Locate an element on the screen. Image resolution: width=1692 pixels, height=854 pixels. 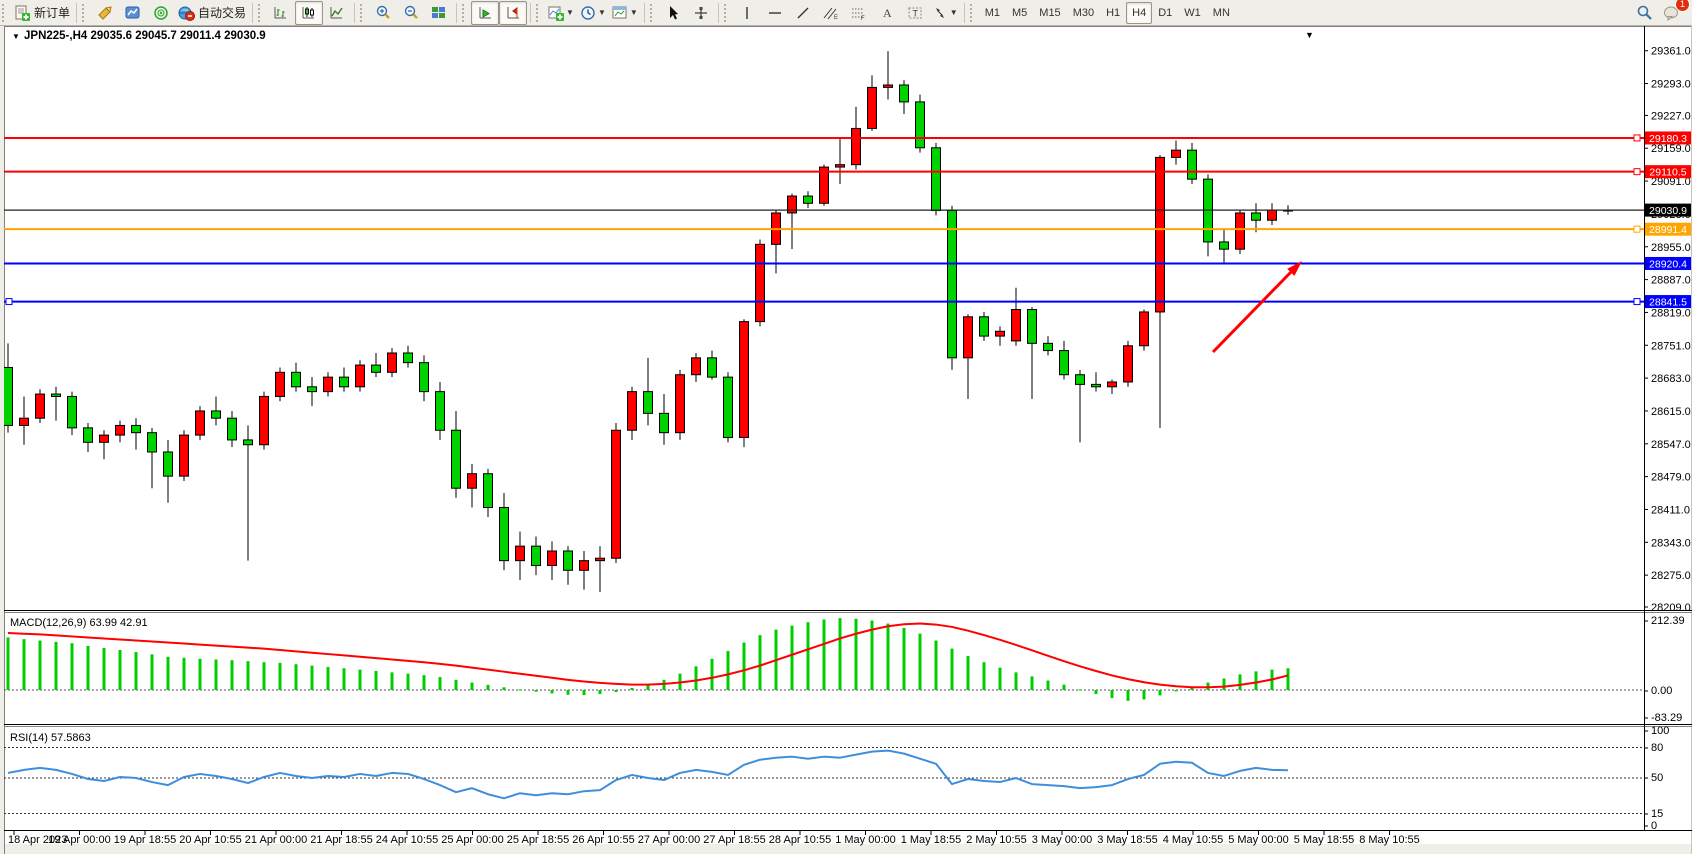
svg-text: 18 Apr 2023 is located at coordinates (37, 840).